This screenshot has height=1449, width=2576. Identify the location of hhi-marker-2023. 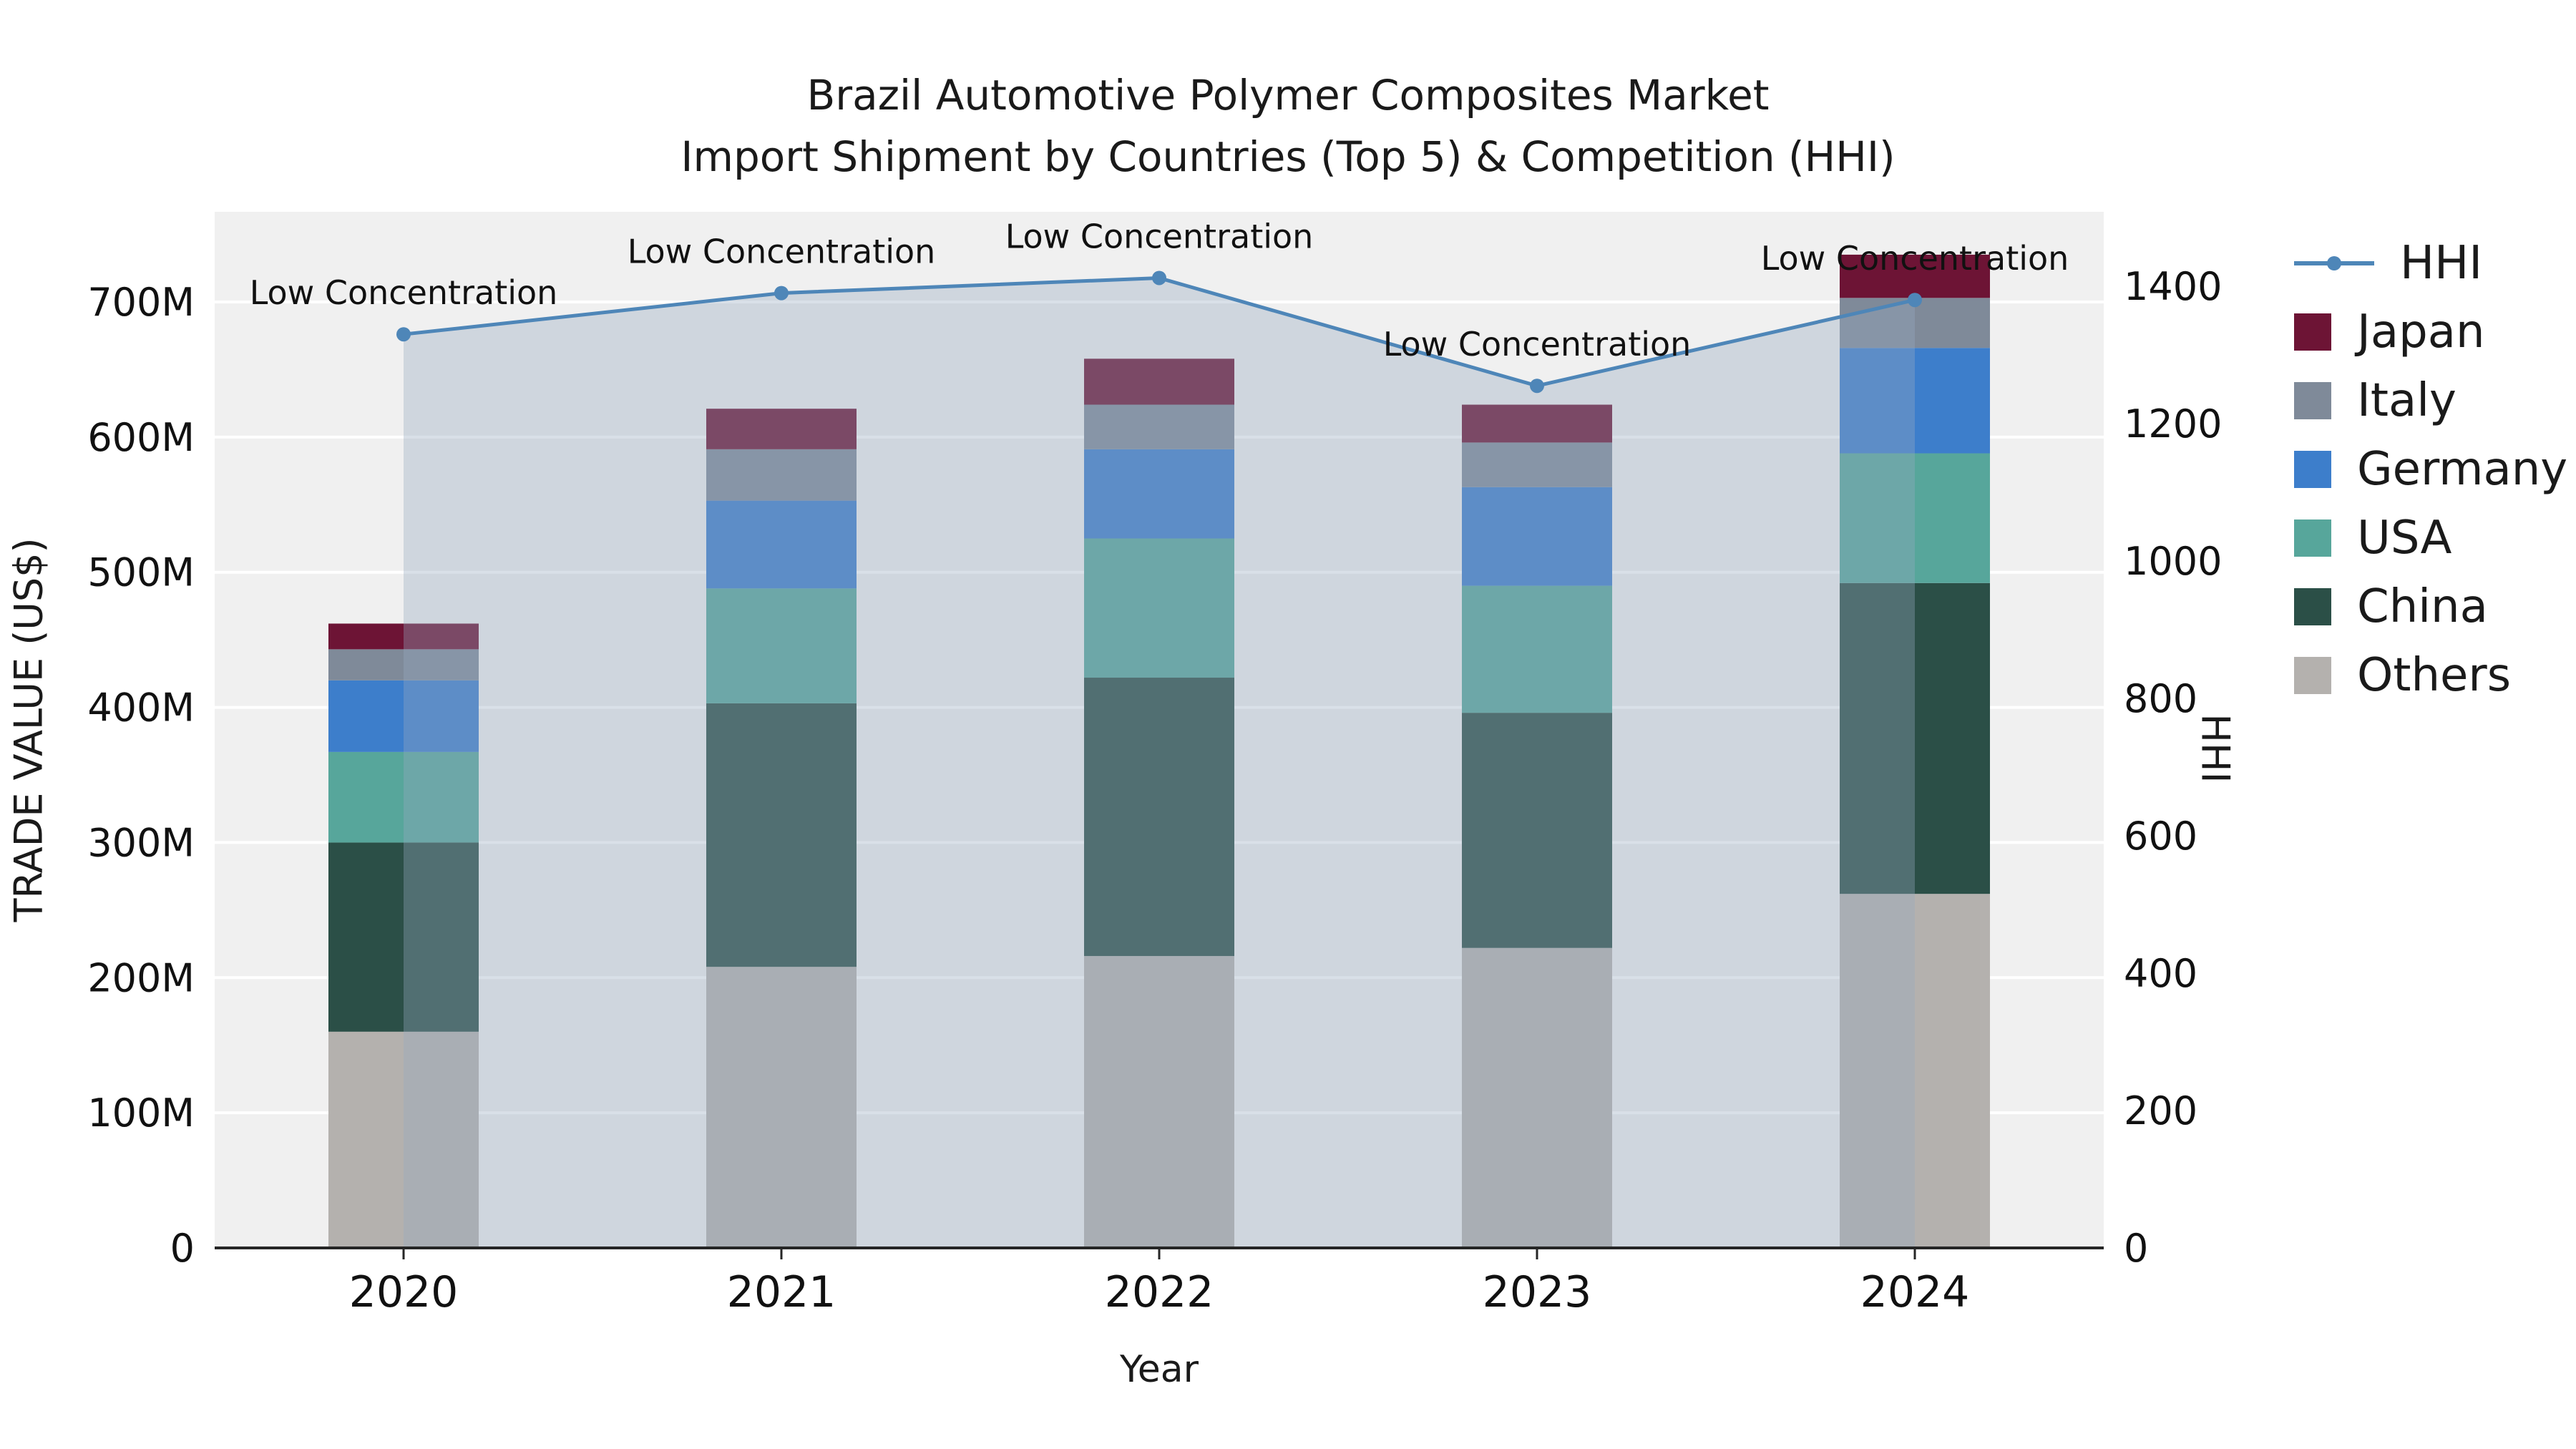
(1537, 386).